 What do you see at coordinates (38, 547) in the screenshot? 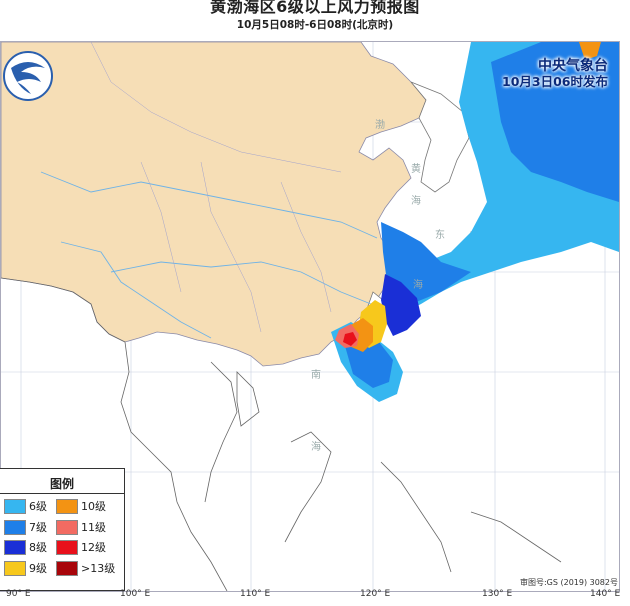
I see `legend-label: 8级` at bounding box center [38, 547].